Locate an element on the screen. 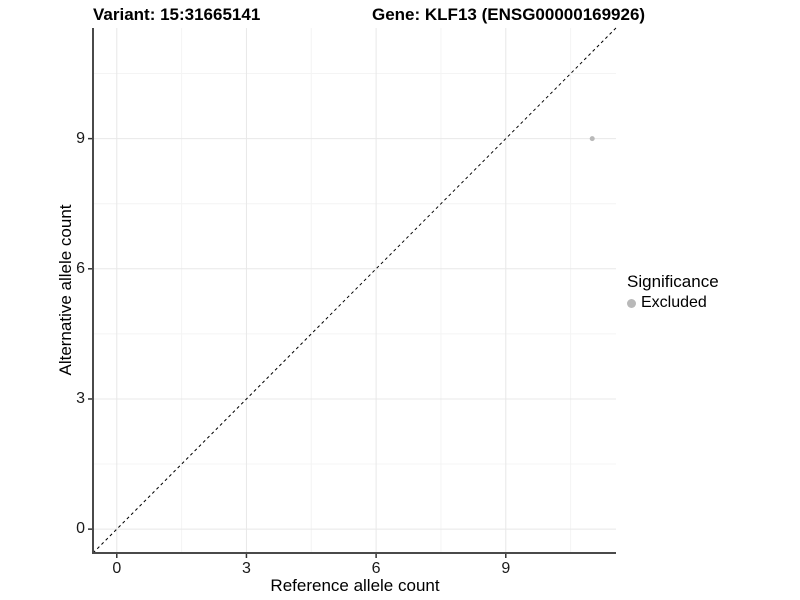 The height and width of the screenshot is (600, 800). y-tick-label: 9 is located at coordinates (80, 138).